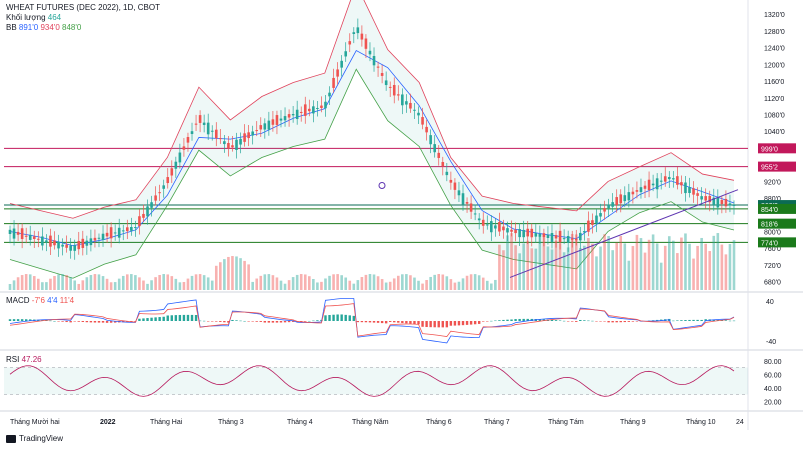  Describe the element at coordinates (566, 422) in the screenshot. I see `time-tick-label: Tháng Tám` at that location.